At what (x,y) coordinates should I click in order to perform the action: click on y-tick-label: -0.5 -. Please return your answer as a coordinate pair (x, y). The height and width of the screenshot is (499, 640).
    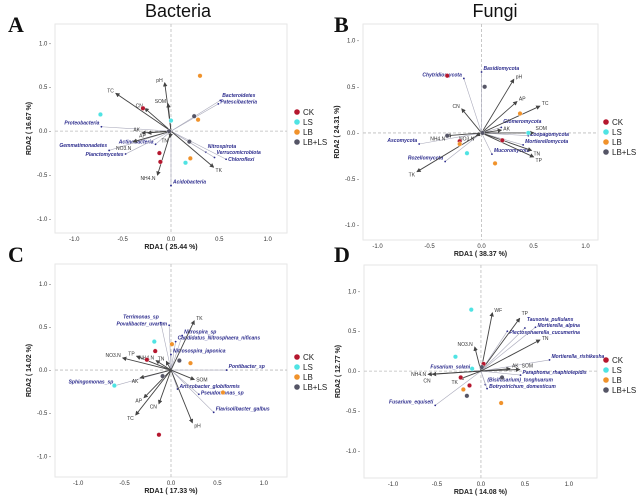
    Looking at the image, I should click on (44, 176).